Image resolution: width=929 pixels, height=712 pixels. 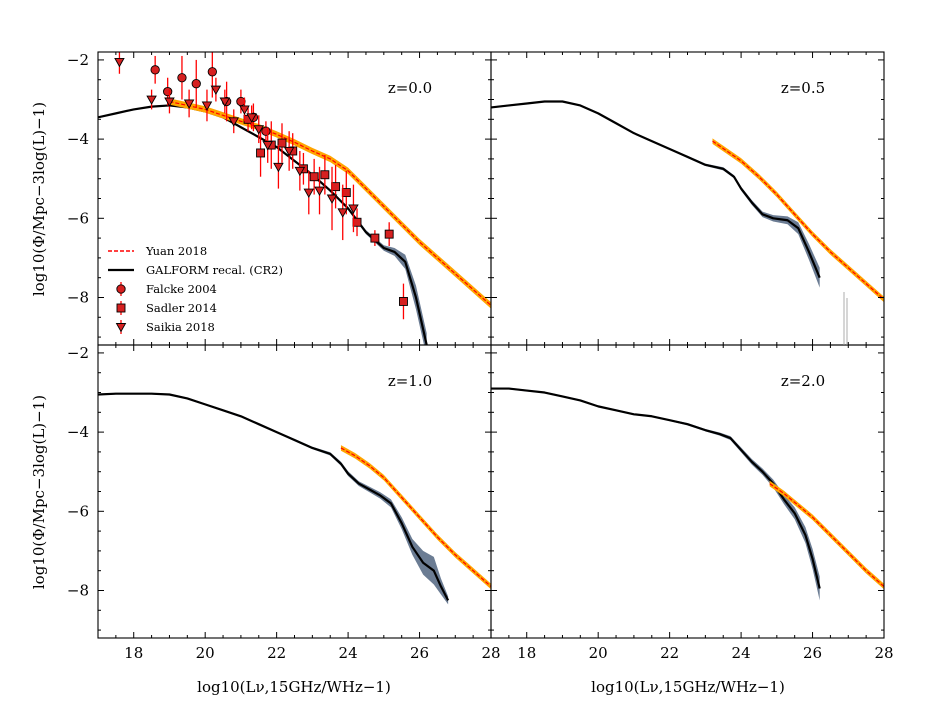 I want to click on panel-1-data, so click(x=687, y=201).